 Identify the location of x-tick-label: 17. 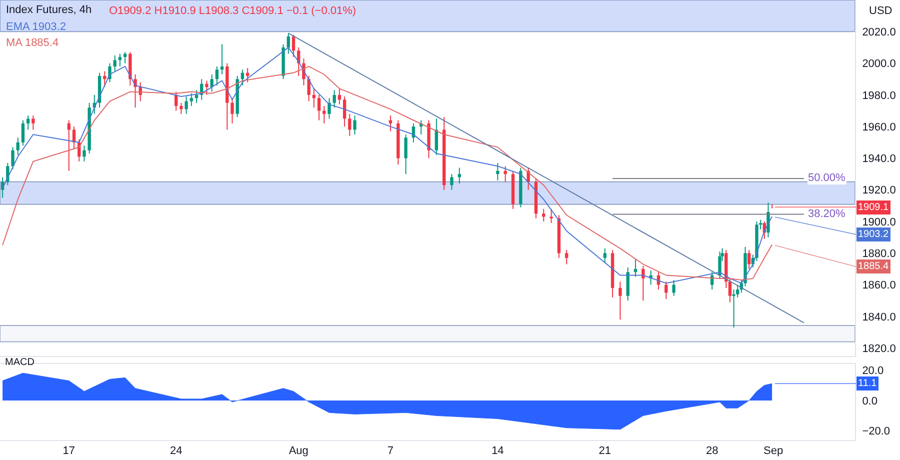
(69, 451).